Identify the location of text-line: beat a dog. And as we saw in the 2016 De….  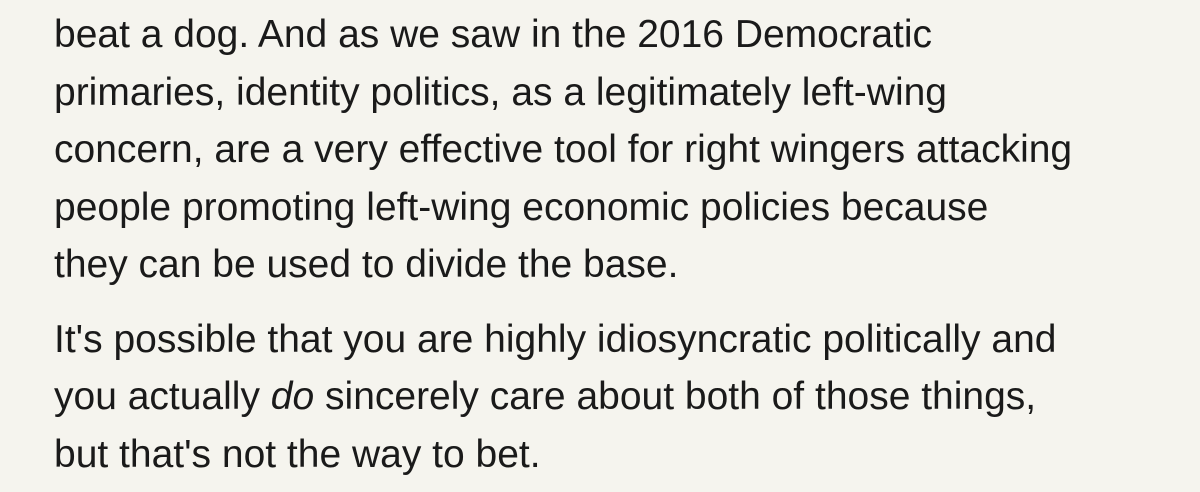
(493, 34).